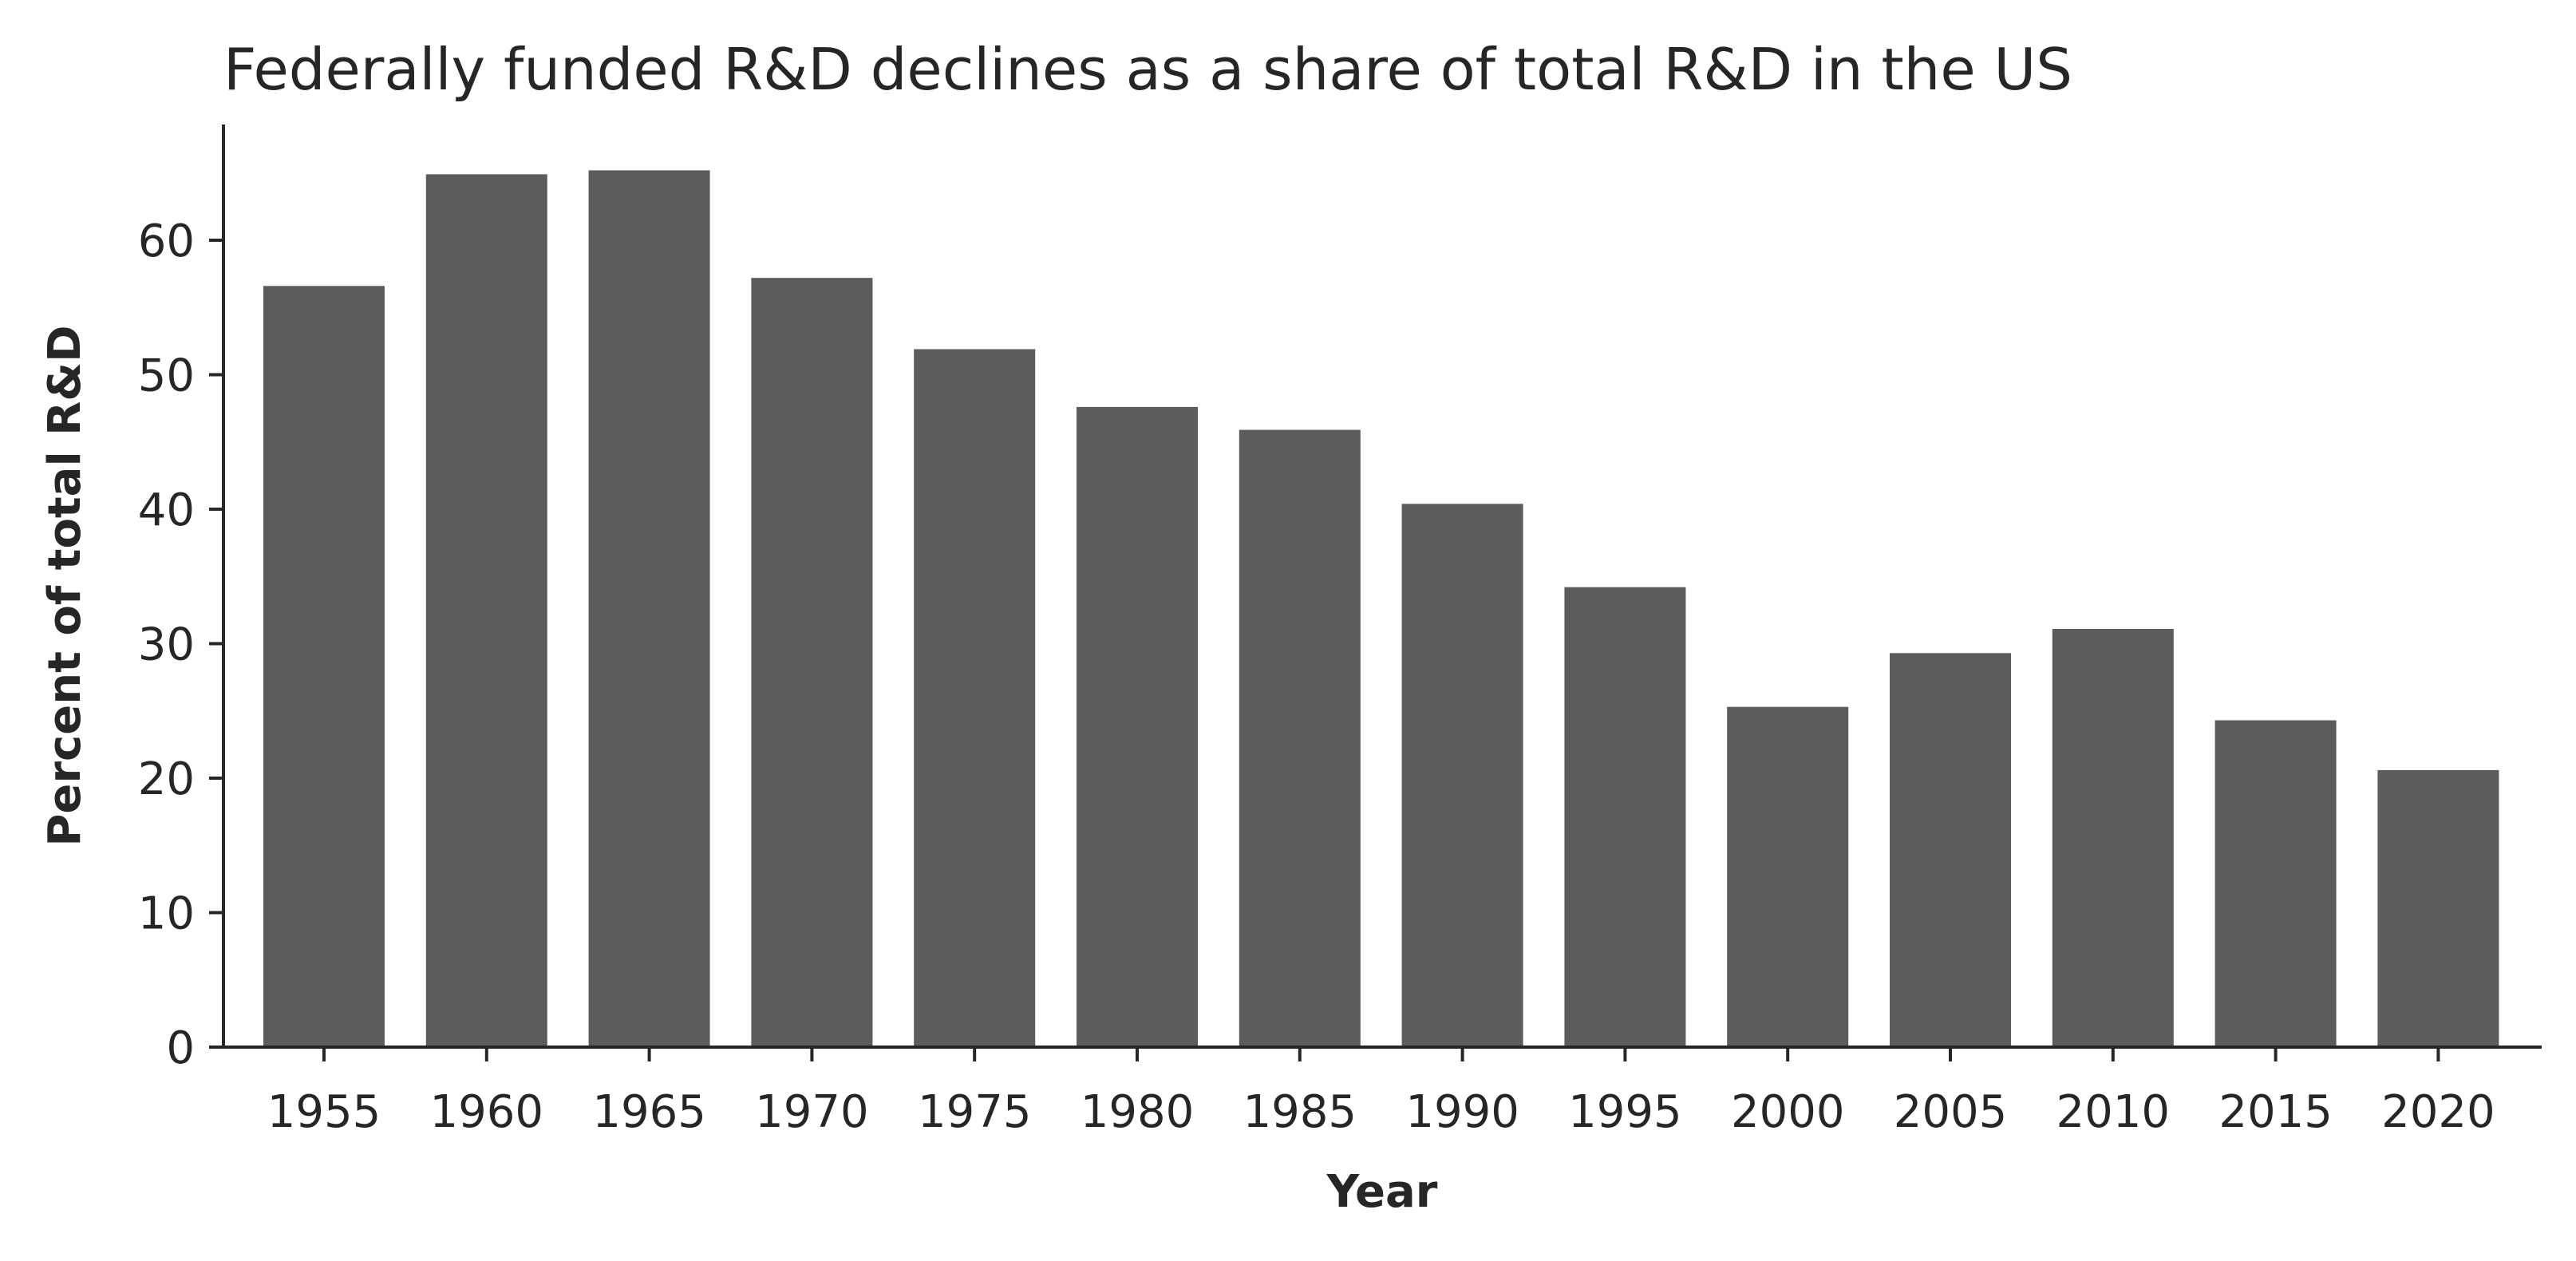 The width and height of the screenshot is (2576, 1261). What do you see at coordinates (1950, 850) in the screenshot?
I see `bar-2005` at bounding box center [1950, 850].